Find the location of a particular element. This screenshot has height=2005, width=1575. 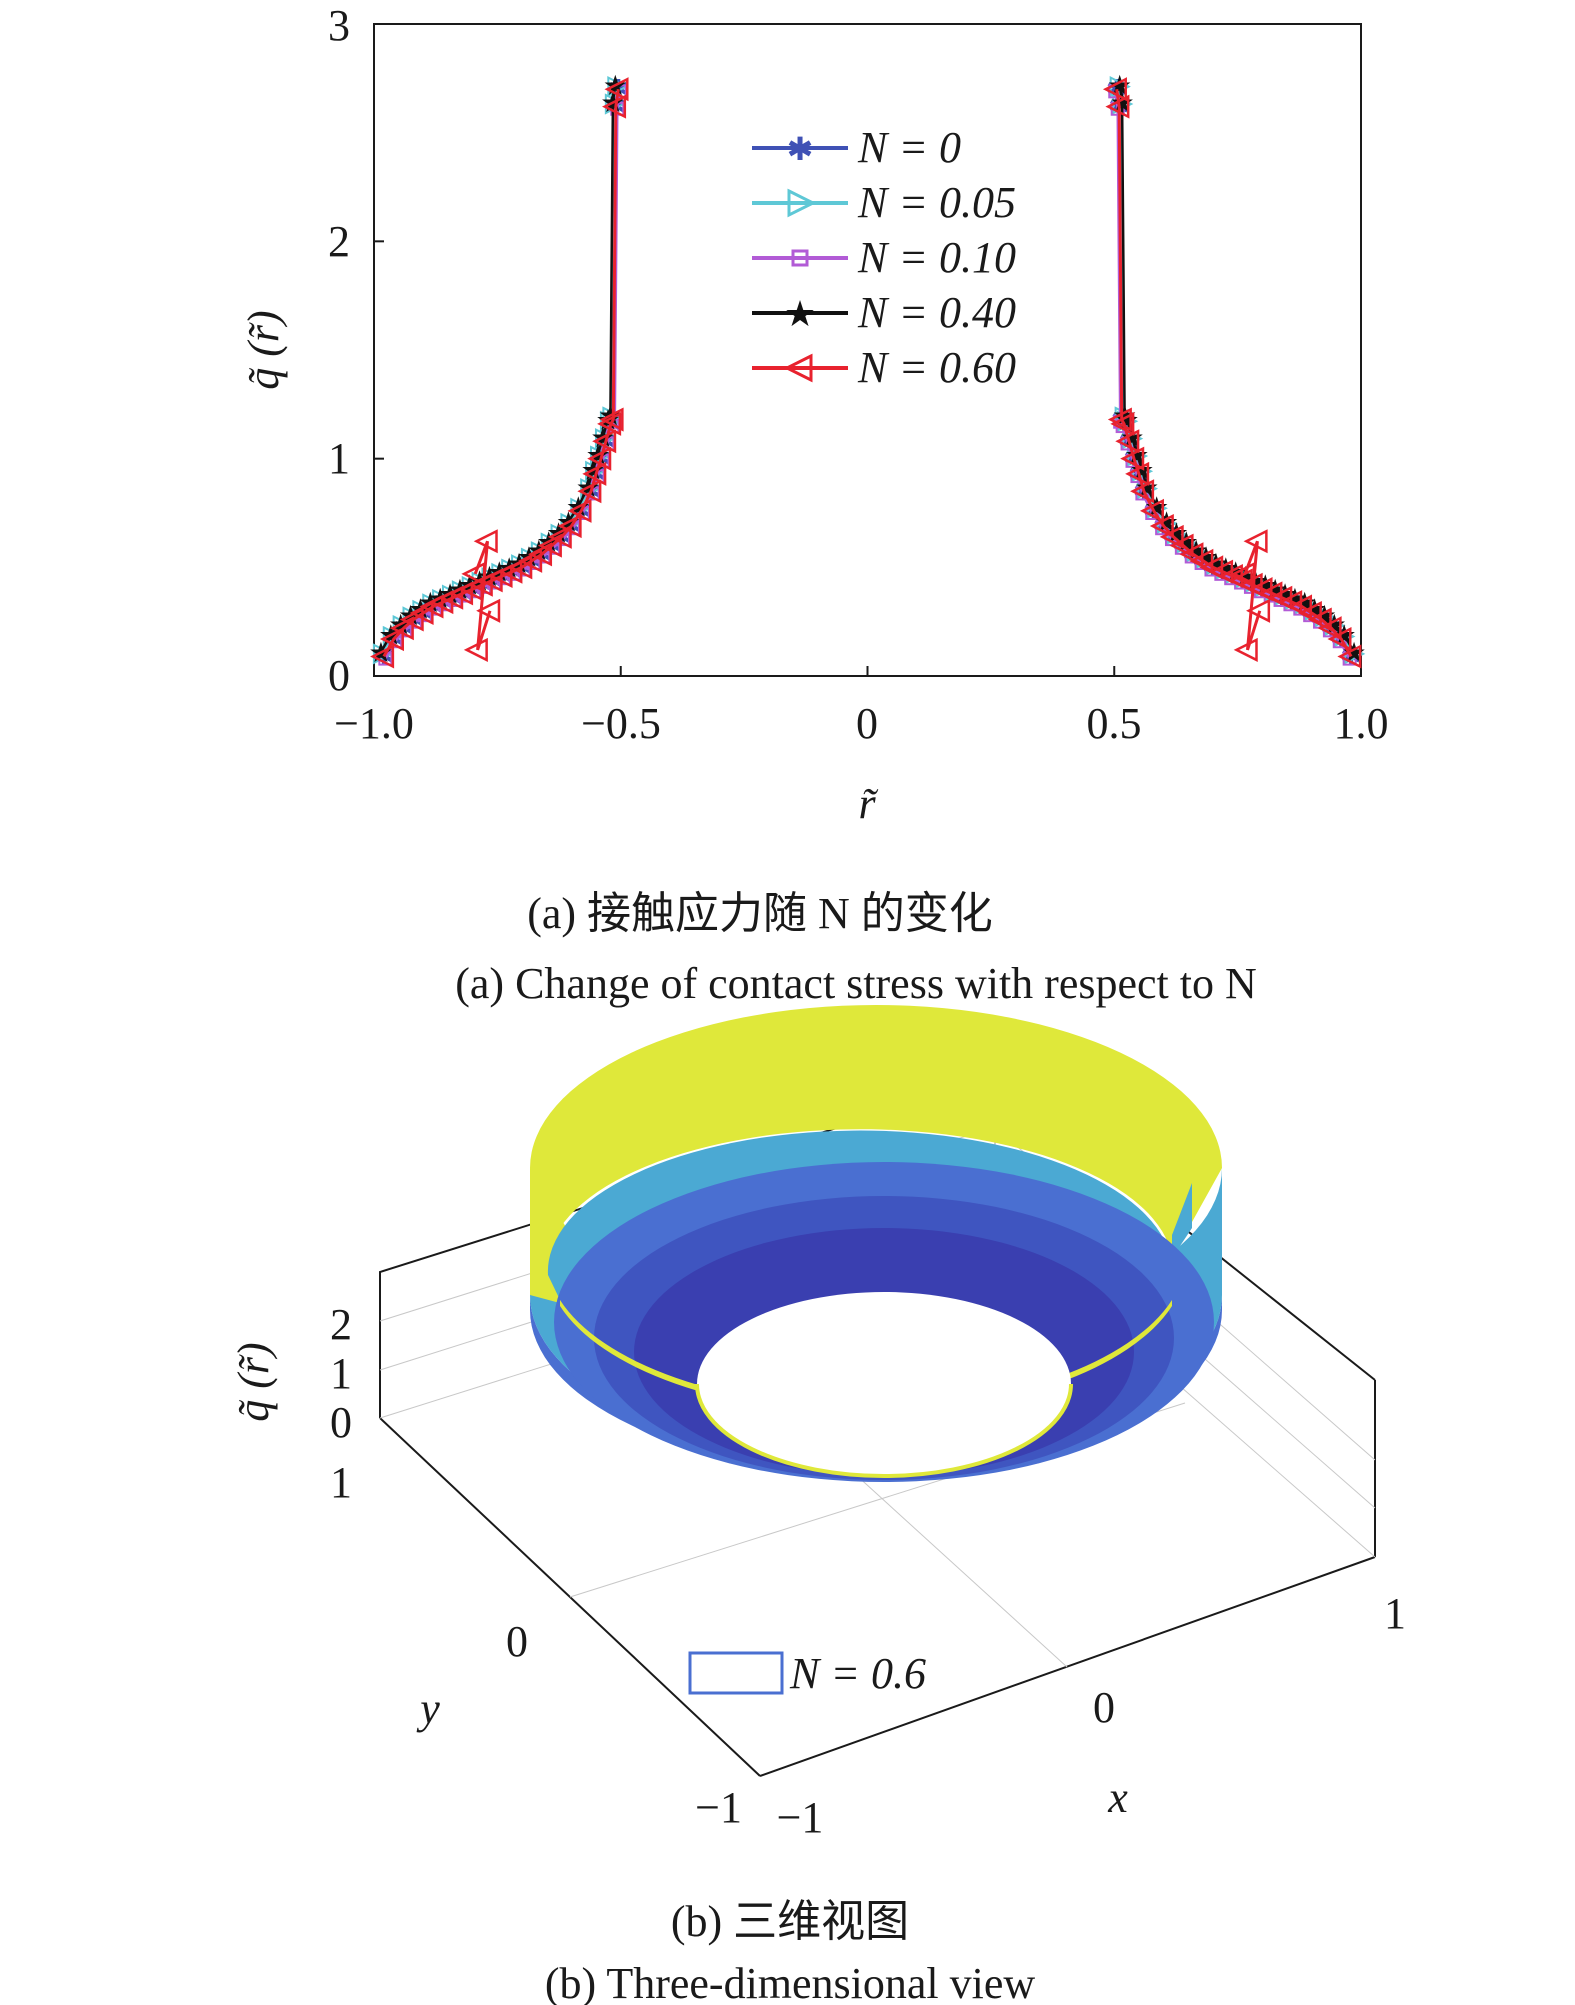

chart-a-xtick-label: 0 is located at coordinates (867, 723).